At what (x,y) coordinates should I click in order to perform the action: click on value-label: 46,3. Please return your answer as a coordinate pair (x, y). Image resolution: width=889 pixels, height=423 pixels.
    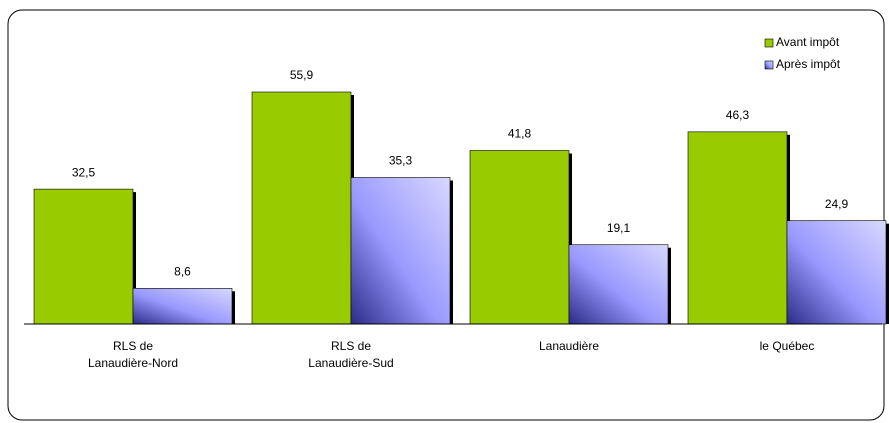
    Looking at the image, I should click on (738, 115).